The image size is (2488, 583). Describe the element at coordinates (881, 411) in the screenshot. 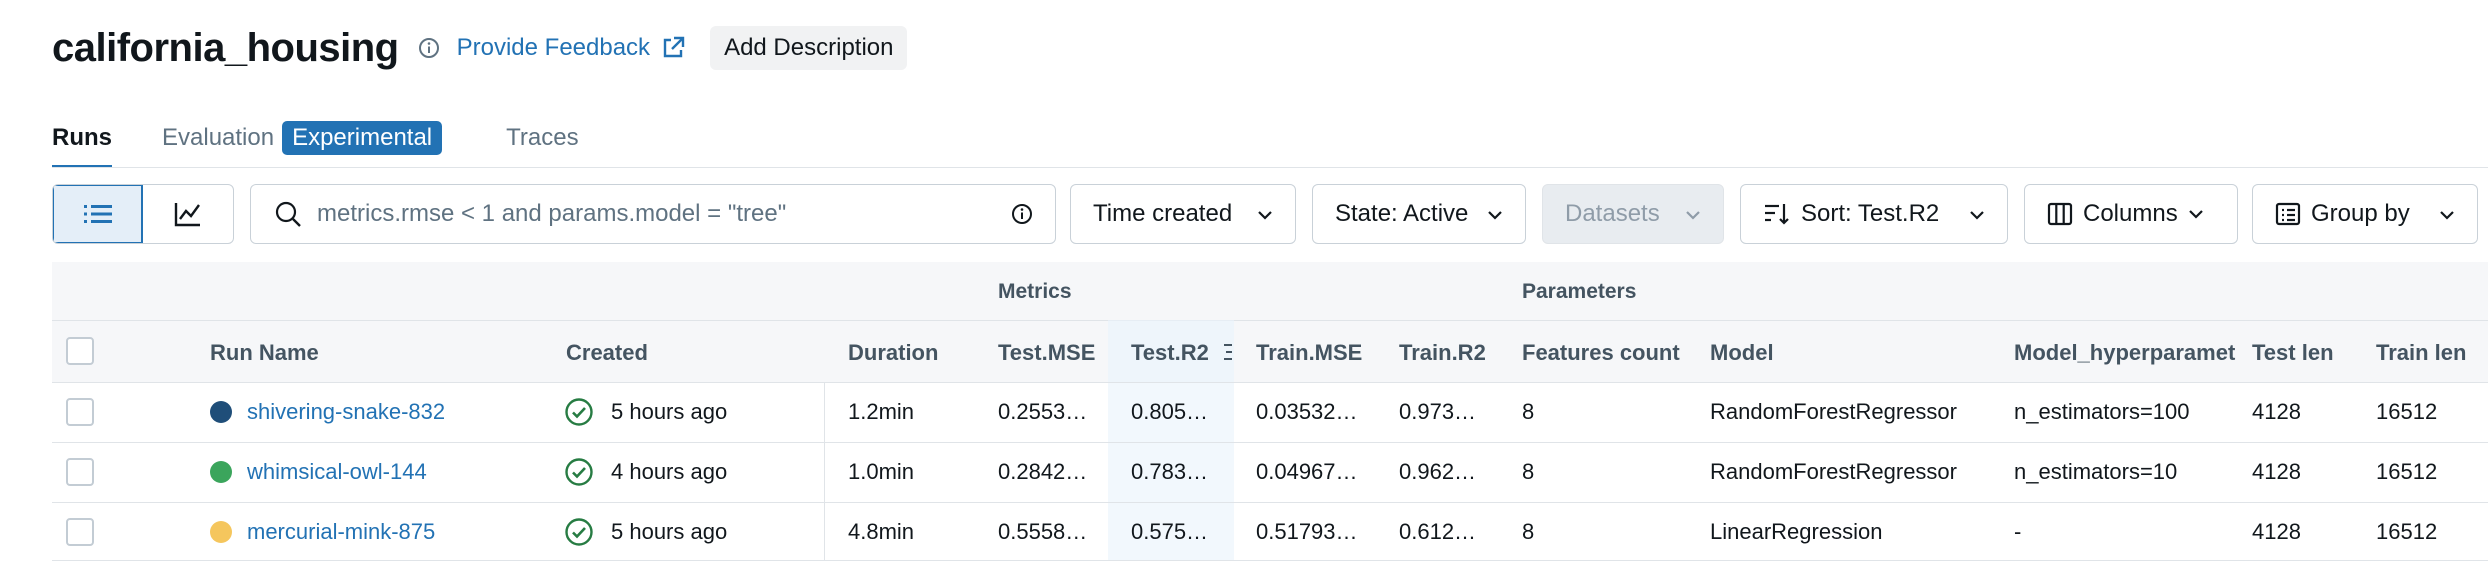

I see `duration-cell: 1.2min` at that location.